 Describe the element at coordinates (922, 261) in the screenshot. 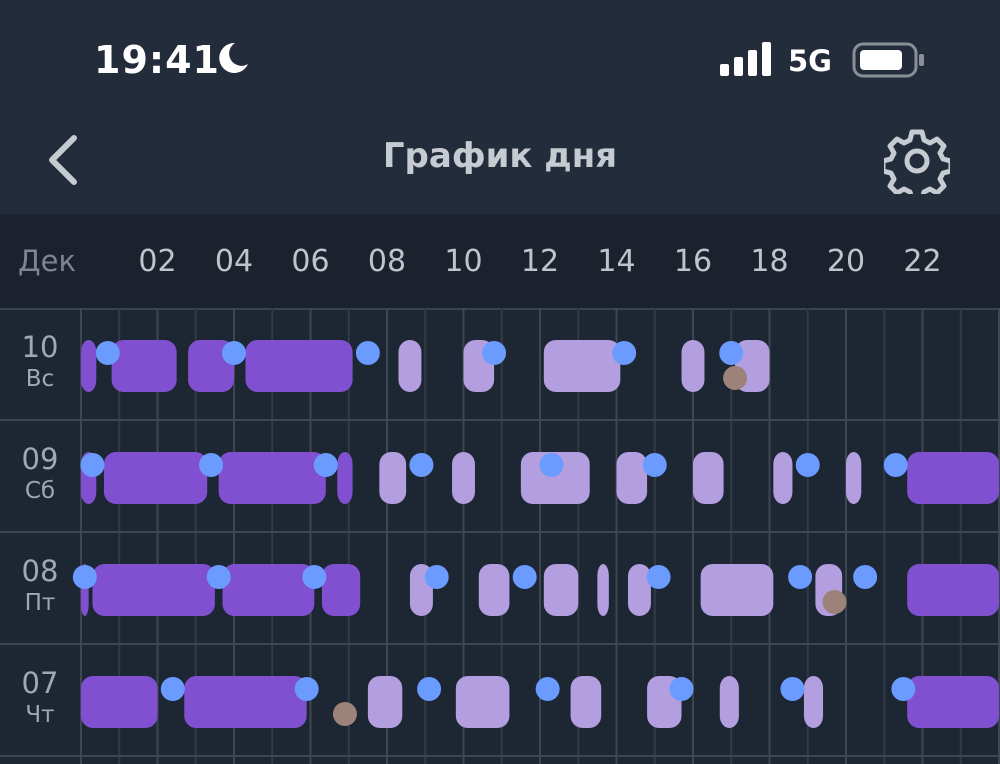

I see `hour-tick: 22` at that location.